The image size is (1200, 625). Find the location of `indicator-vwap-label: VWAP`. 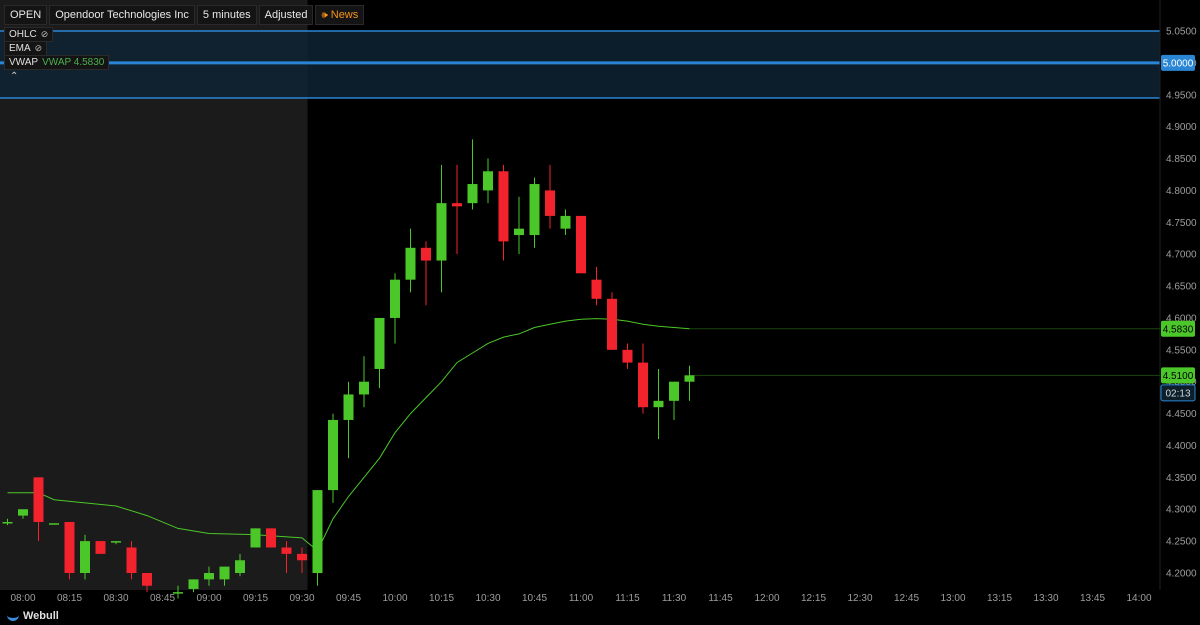

indicator-vwap-label: VWAP is located at coordinates (24, 62).